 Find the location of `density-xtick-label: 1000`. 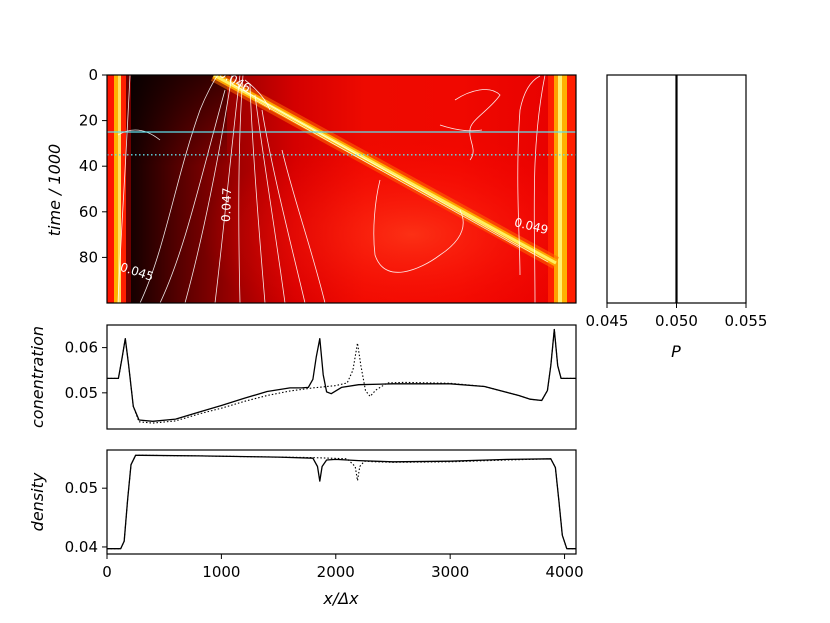

density-xtick-label: 1000 is located at coordinates (221, 572).